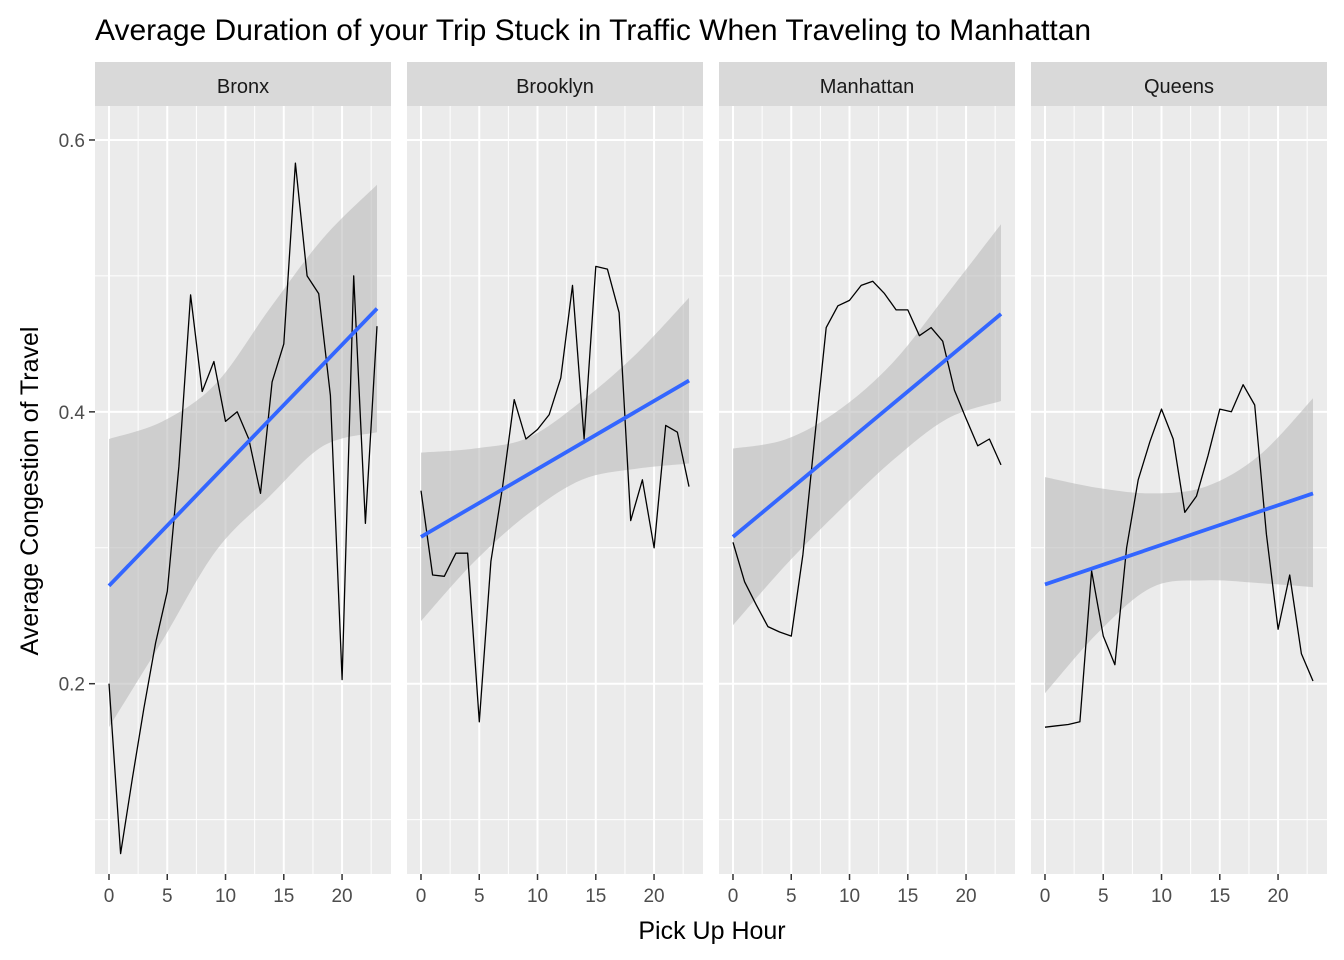  What do you see at coordinates (30, 491) in the screenshot?
I see `y-axis-title: Average Congestion of Travel` at bounding box center [30, 491].